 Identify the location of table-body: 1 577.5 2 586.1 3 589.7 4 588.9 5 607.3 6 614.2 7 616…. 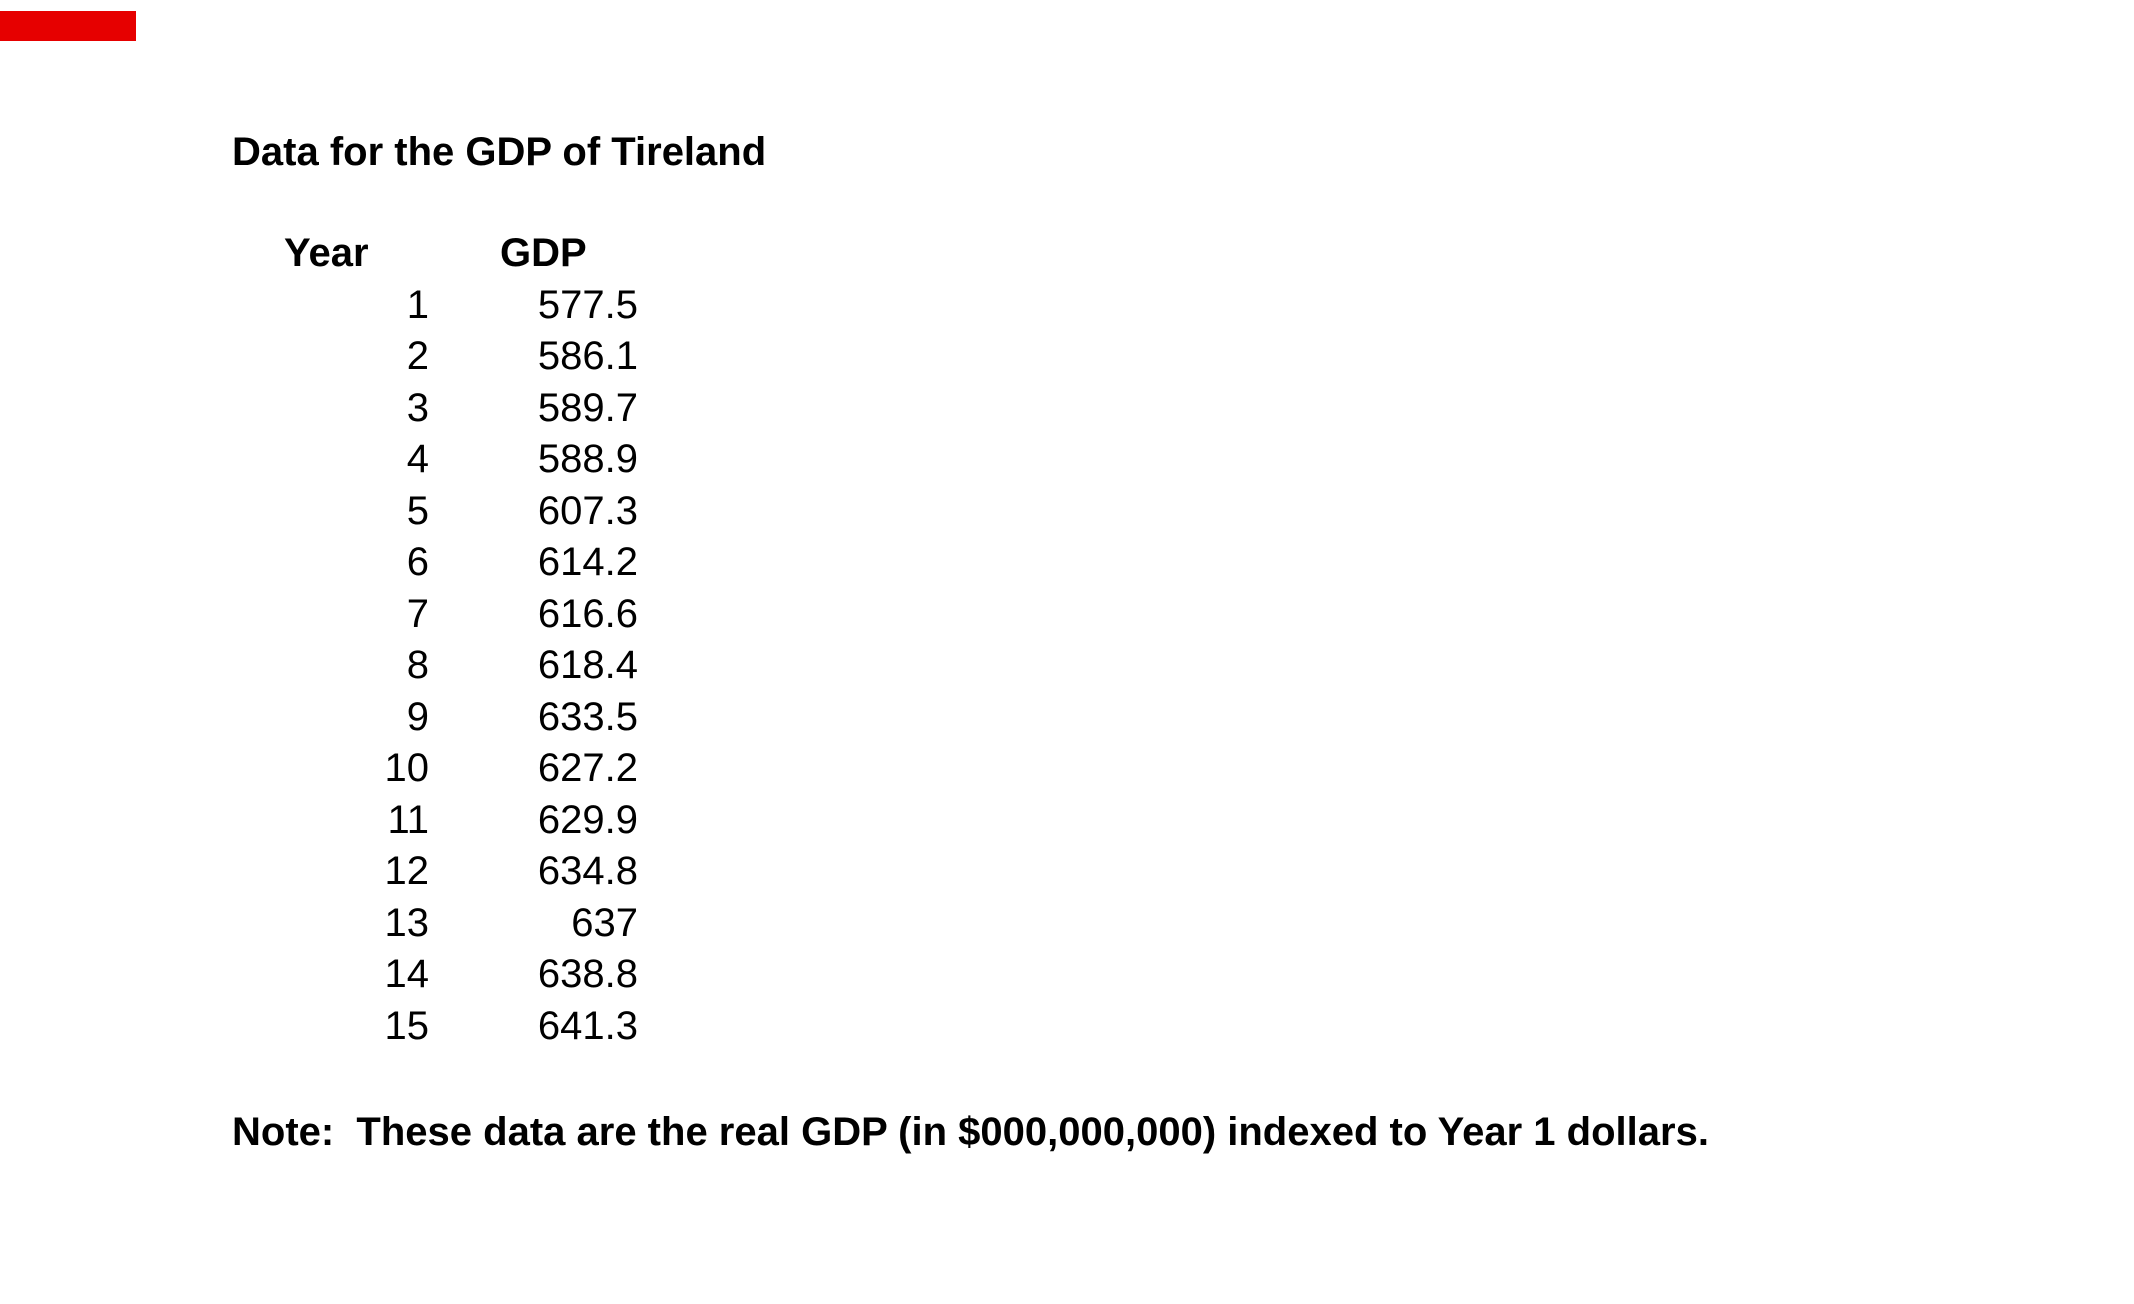
(461, 666).